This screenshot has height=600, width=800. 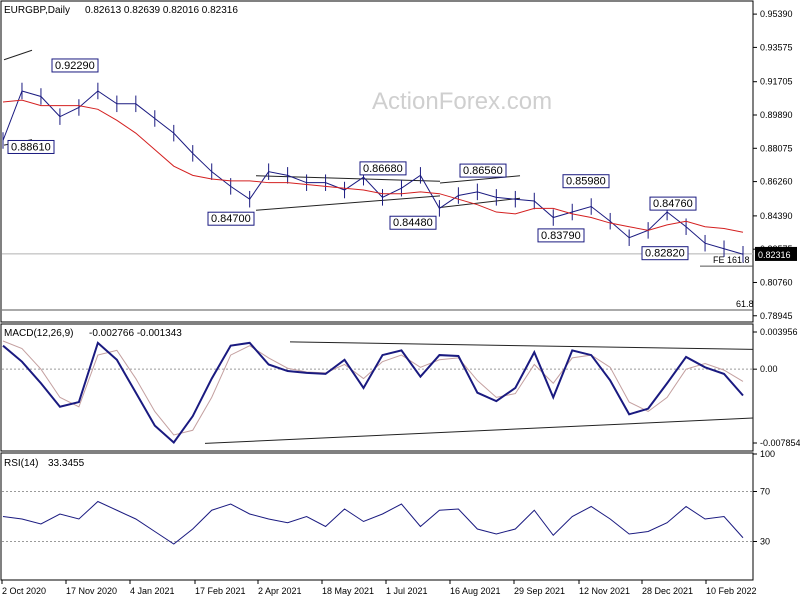 I want to click on price-annotation-label: 0.83790, so click(x=561, y=236).